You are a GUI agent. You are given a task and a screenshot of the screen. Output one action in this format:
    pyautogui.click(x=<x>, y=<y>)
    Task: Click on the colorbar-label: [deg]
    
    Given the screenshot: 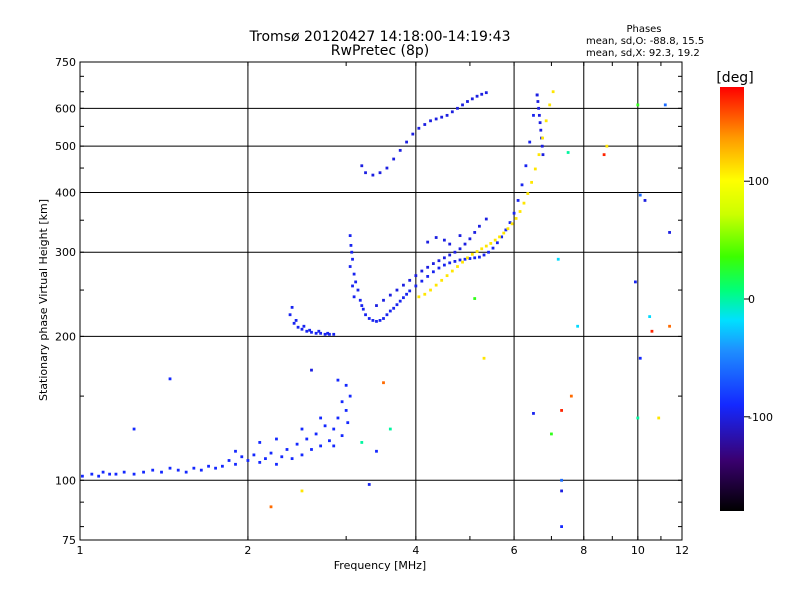 What is the action you would take?
    pyautogui.click(x=734, y=78)
    